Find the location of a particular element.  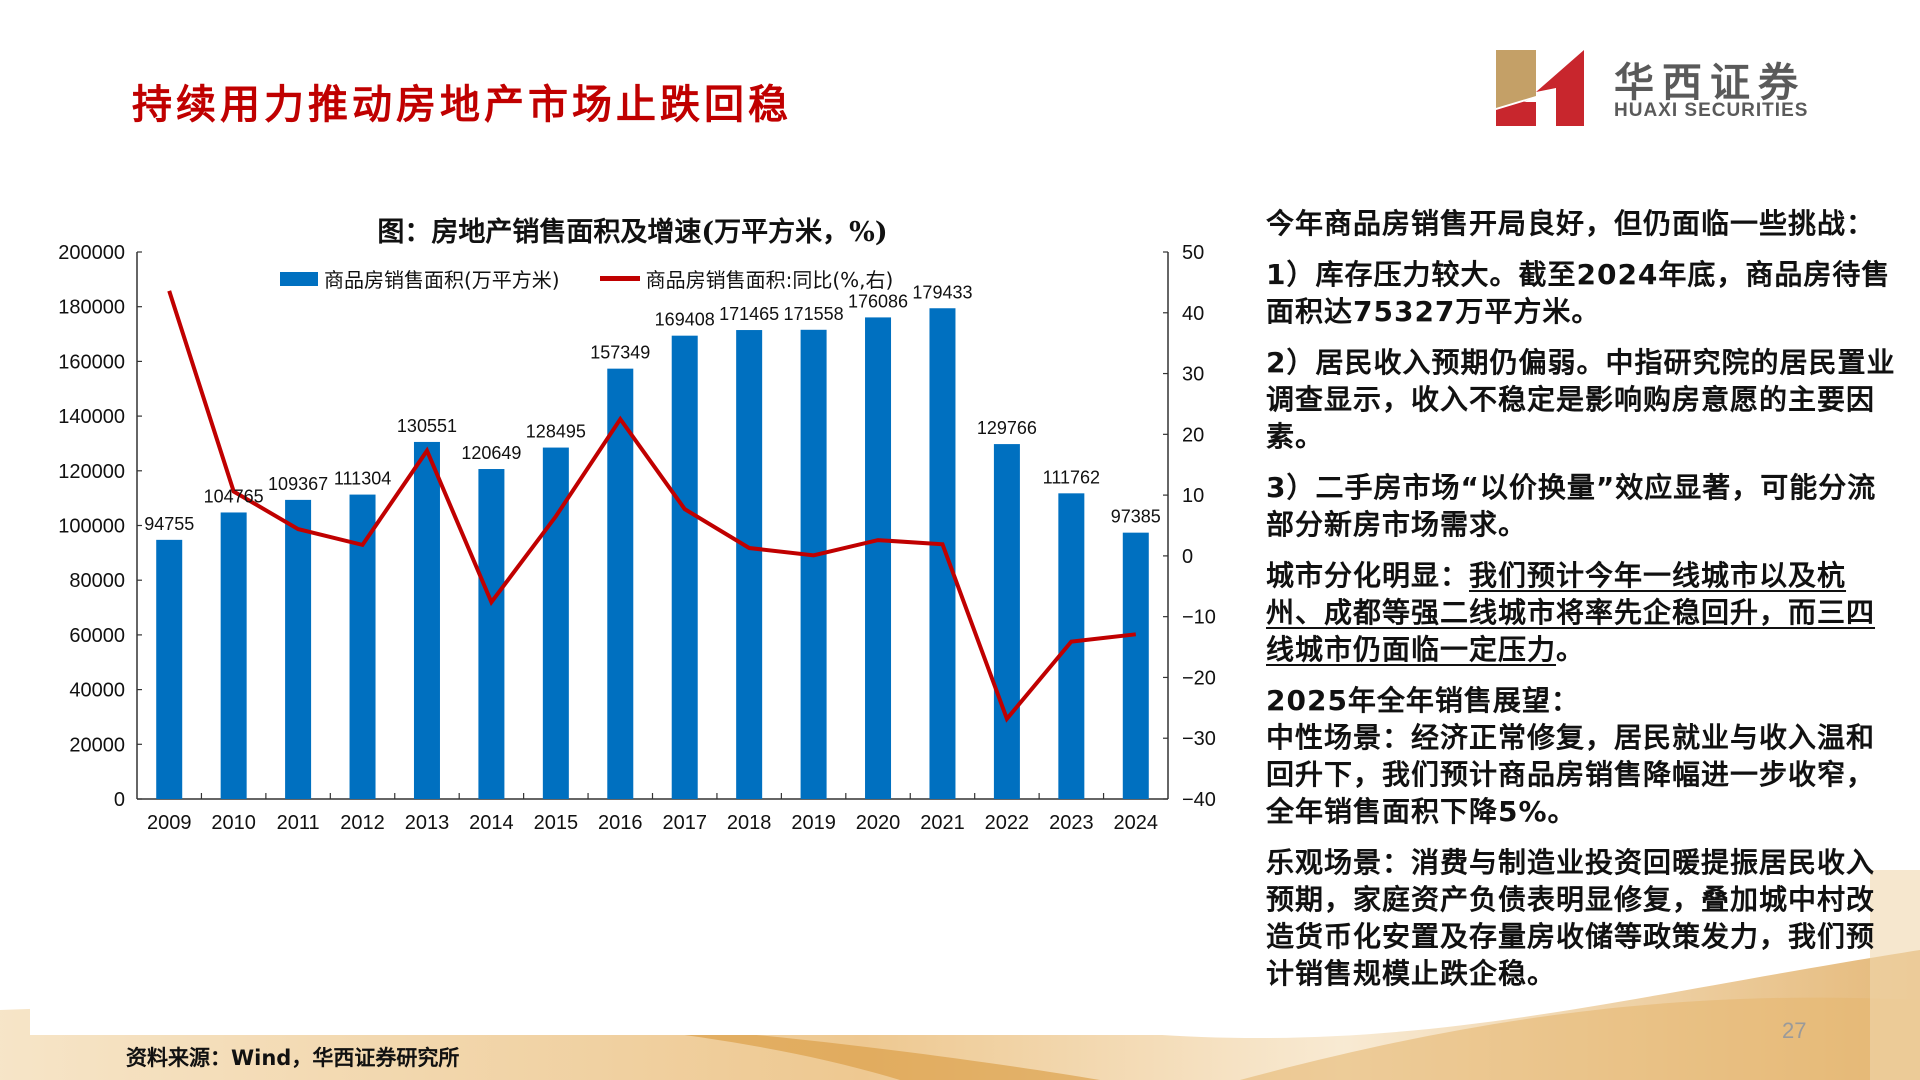

x-tick-label: 2016 is located at coordinates (620, 823).